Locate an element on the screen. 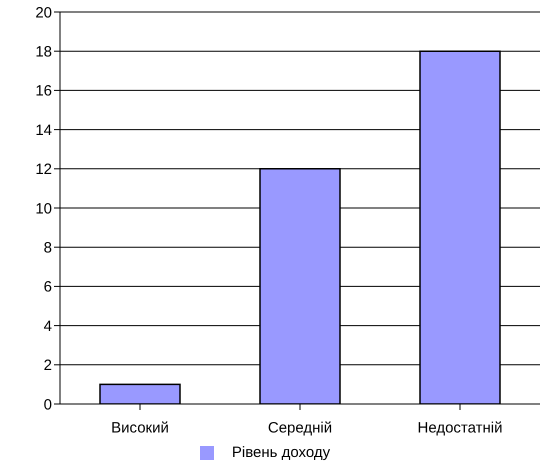 The image size is (548, 472). y-tick-label: 2 is located at coordinates (48, 365).